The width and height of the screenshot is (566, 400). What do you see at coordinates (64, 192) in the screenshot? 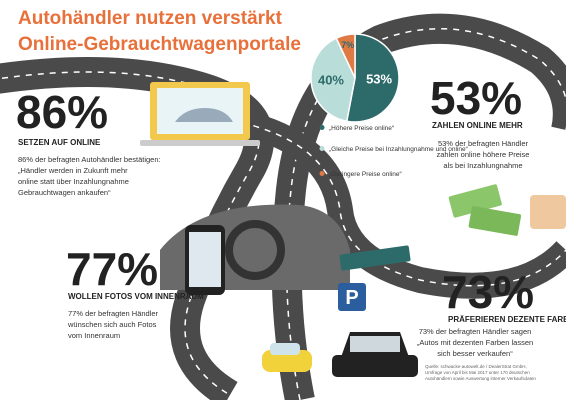
I see `body-text: Gebrauchtwagen ankaufen“` at bounding box center [64, 192].